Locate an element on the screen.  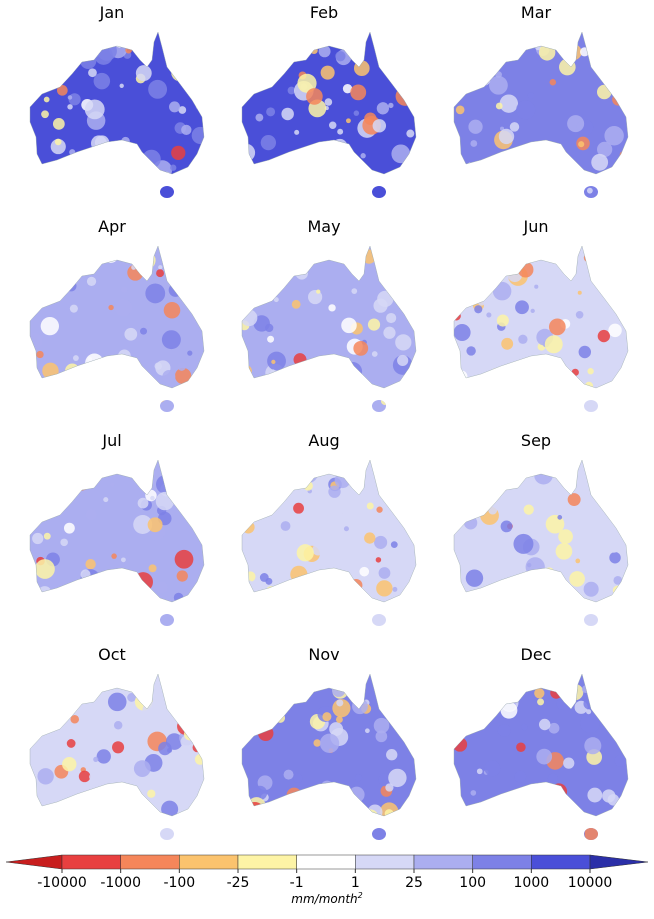
map-fill is located at coordinates (329, 543).